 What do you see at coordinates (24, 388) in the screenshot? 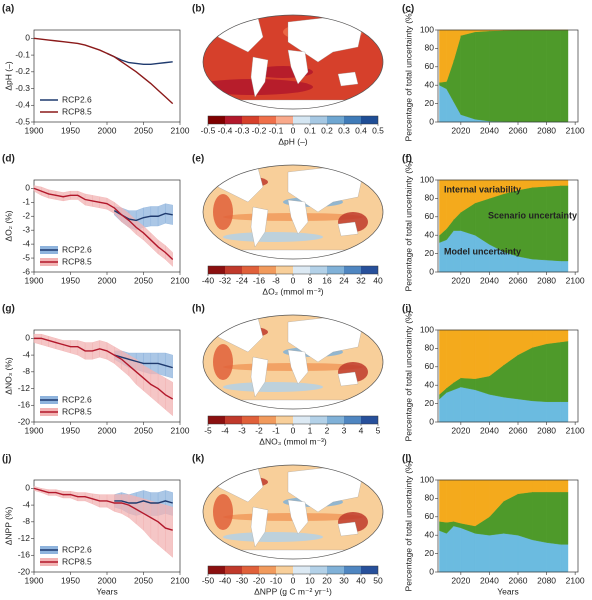
I see `y-tick-label: -12` at bounding box center [24, 388].